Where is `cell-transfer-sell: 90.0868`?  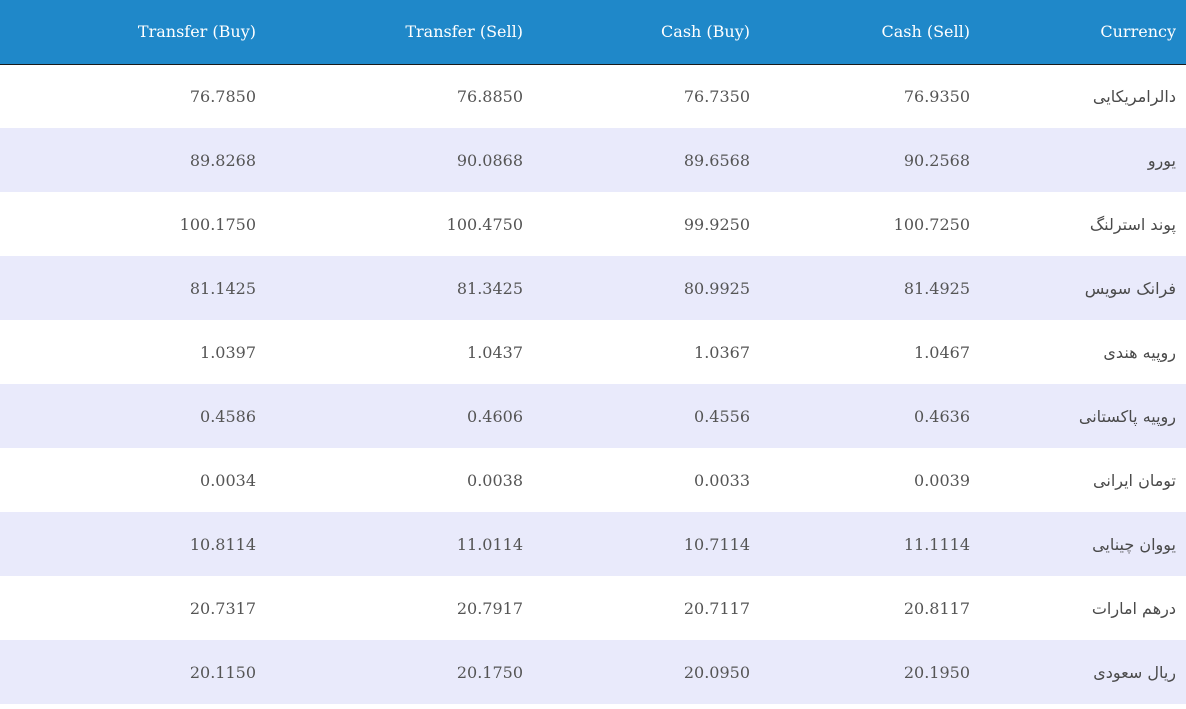
cell-transfer-sell: 90.0868 is located at coordinates (489, 160).